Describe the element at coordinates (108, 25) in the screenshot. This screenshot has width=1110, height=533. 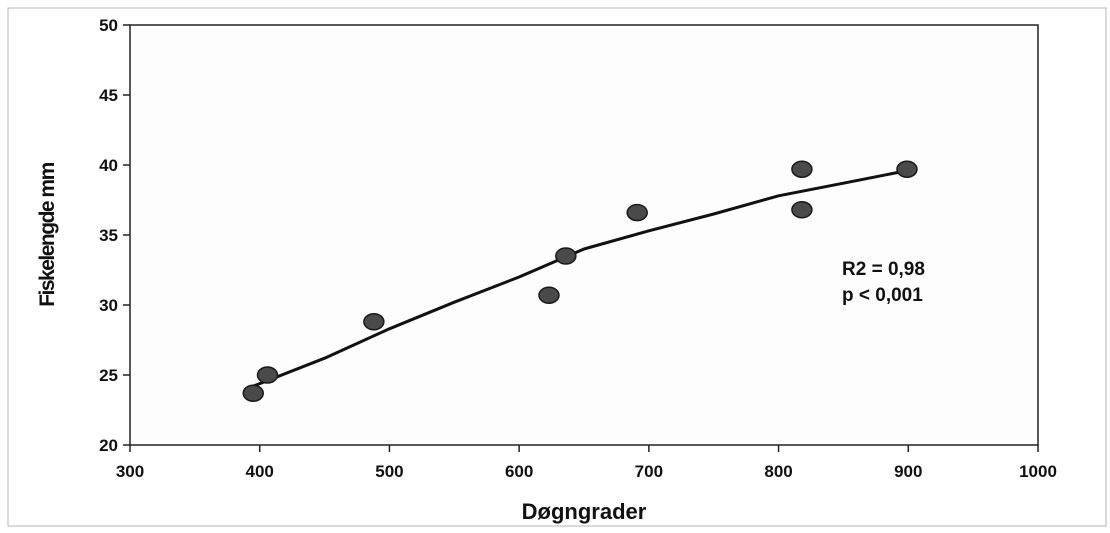
I see `y-tick-label: 50` at that location.